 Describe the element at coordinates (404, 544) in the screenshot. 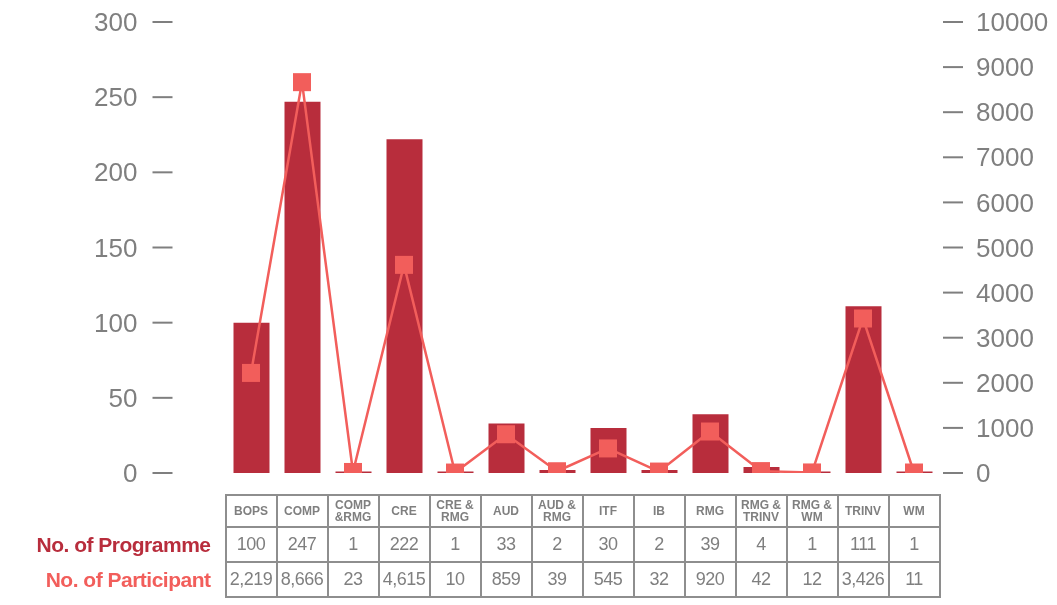

I see `data-label: 222` at that location.